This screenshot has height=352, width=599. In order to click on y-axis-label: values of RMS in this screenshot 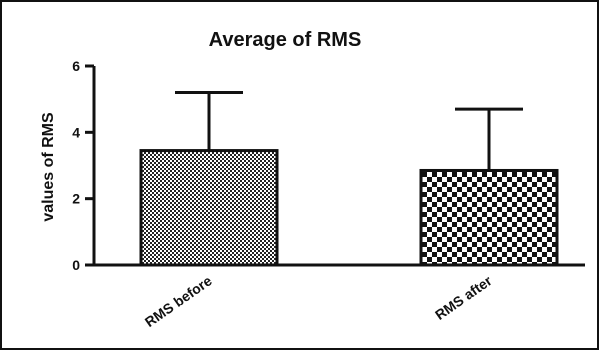, I will do `click(48, 167)`.